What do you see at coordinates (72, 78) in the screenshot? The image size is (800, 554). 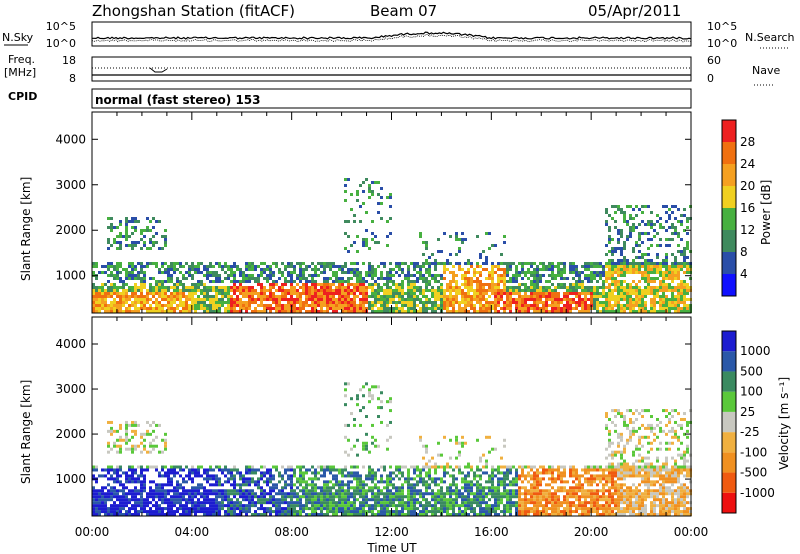 I see `freq-tick-bottom: 8` at bounding box center [72, 78].